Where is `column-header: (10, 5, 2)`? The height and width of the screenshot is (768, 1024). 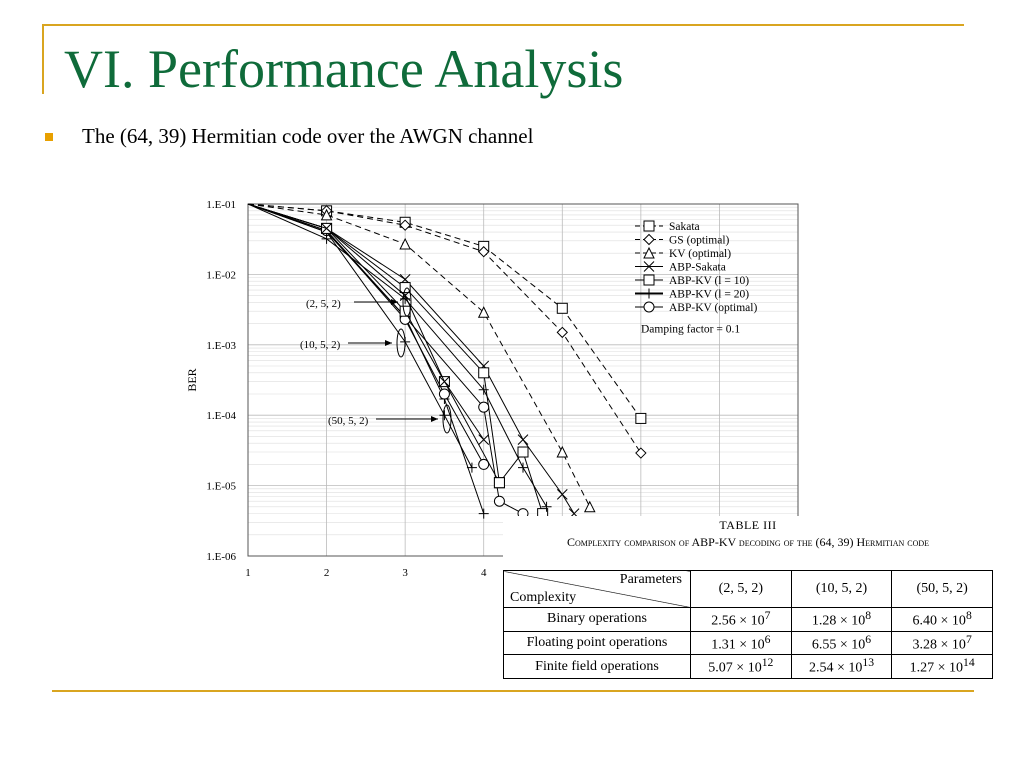
column-header: (10, 5, 2) is located at coordinates (841, 589).